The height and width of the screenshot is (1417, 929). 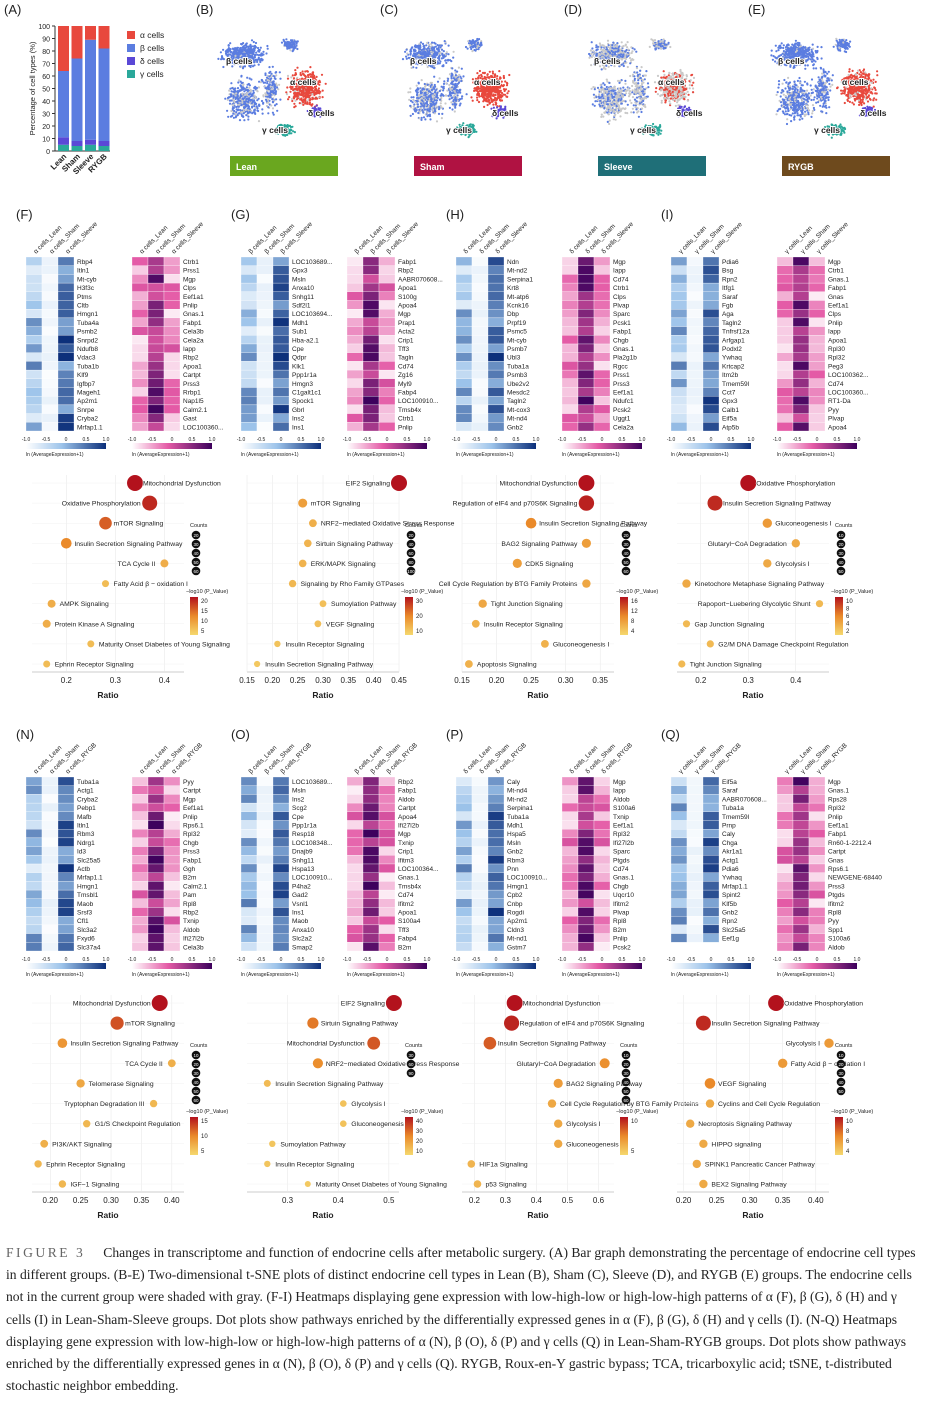 I want to click on panel-label: (A), so click(x=12, y=9).